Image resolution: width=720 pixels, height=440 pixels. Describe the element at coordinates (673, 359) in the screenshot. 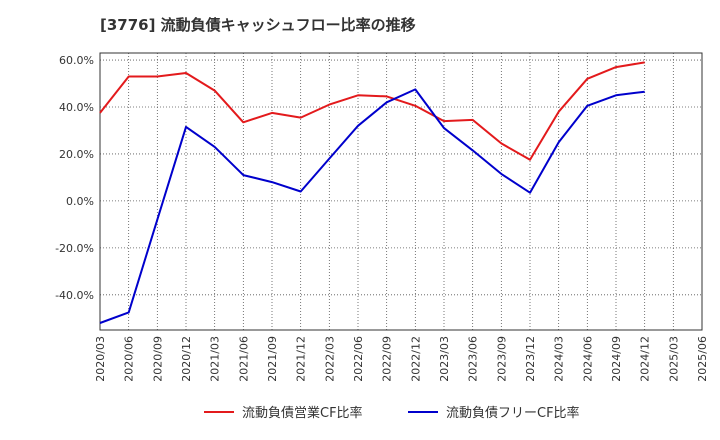

I see `x-tick-label: 2025/03` at that location.